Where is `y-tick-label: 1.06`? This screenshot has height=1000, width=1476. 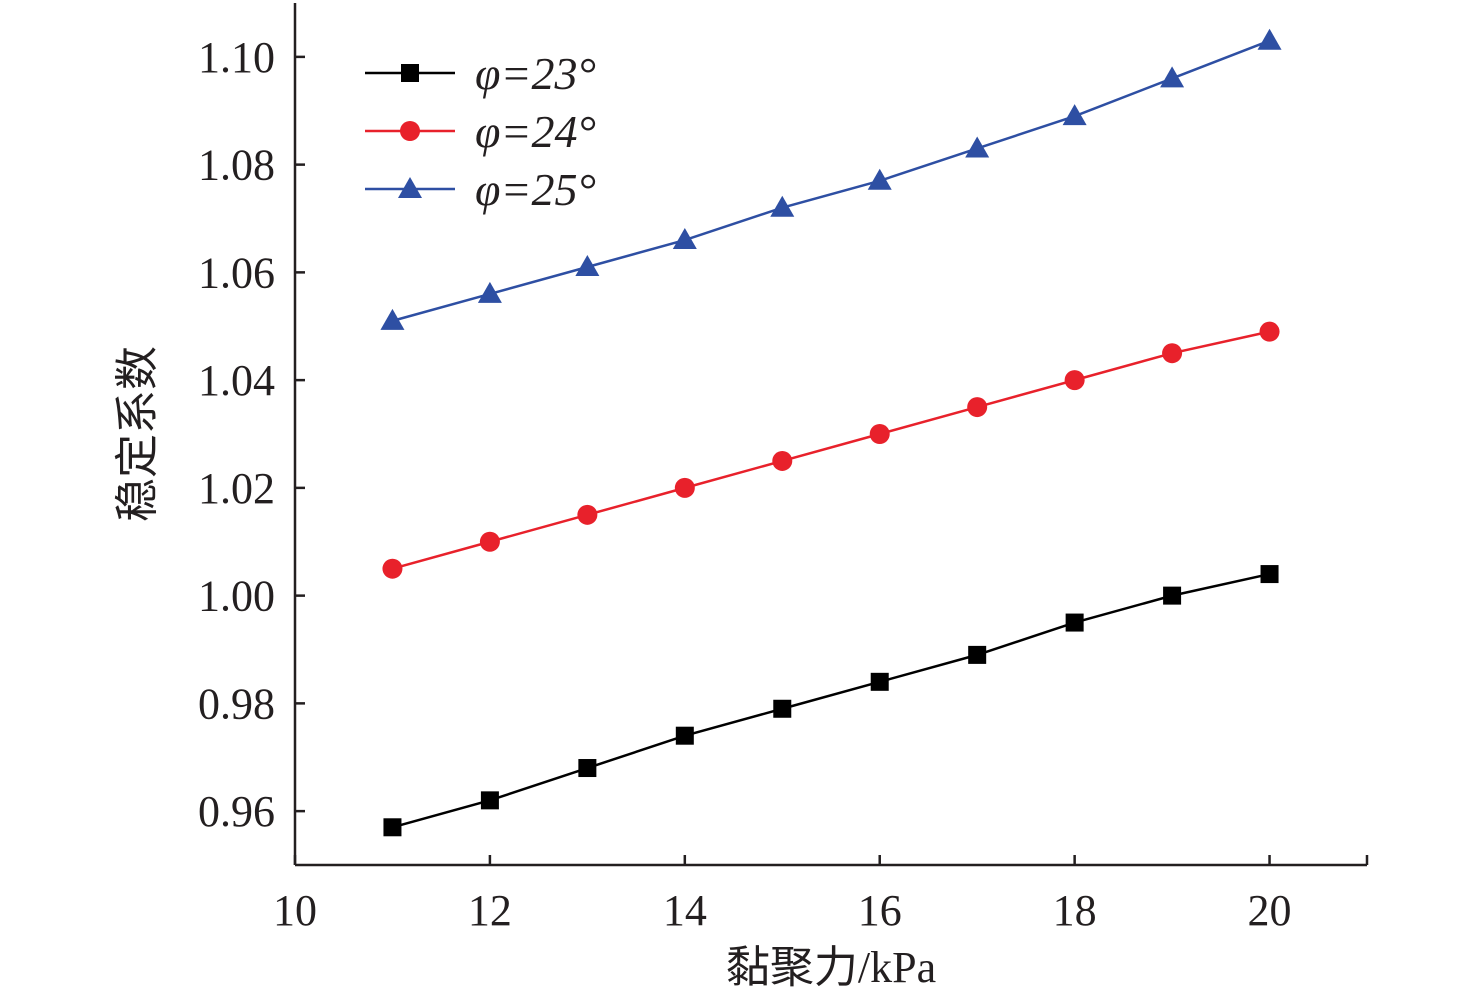
y-tick-label: 1.06 is located at coordinates (236, 272).